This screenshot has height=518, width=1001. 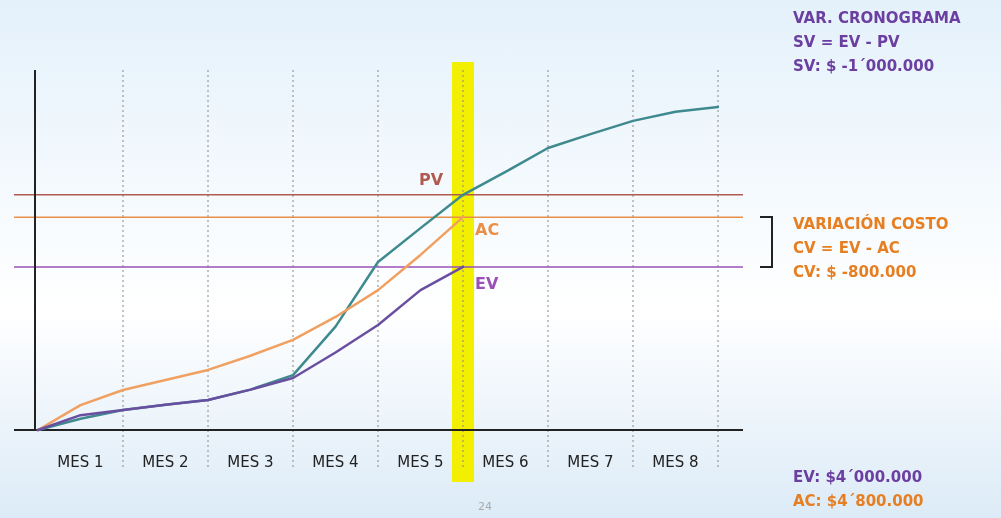 What do you see at coordinates (485, 506) in the screenshot?
I see `text: 24` at bounding box center [485, 506].